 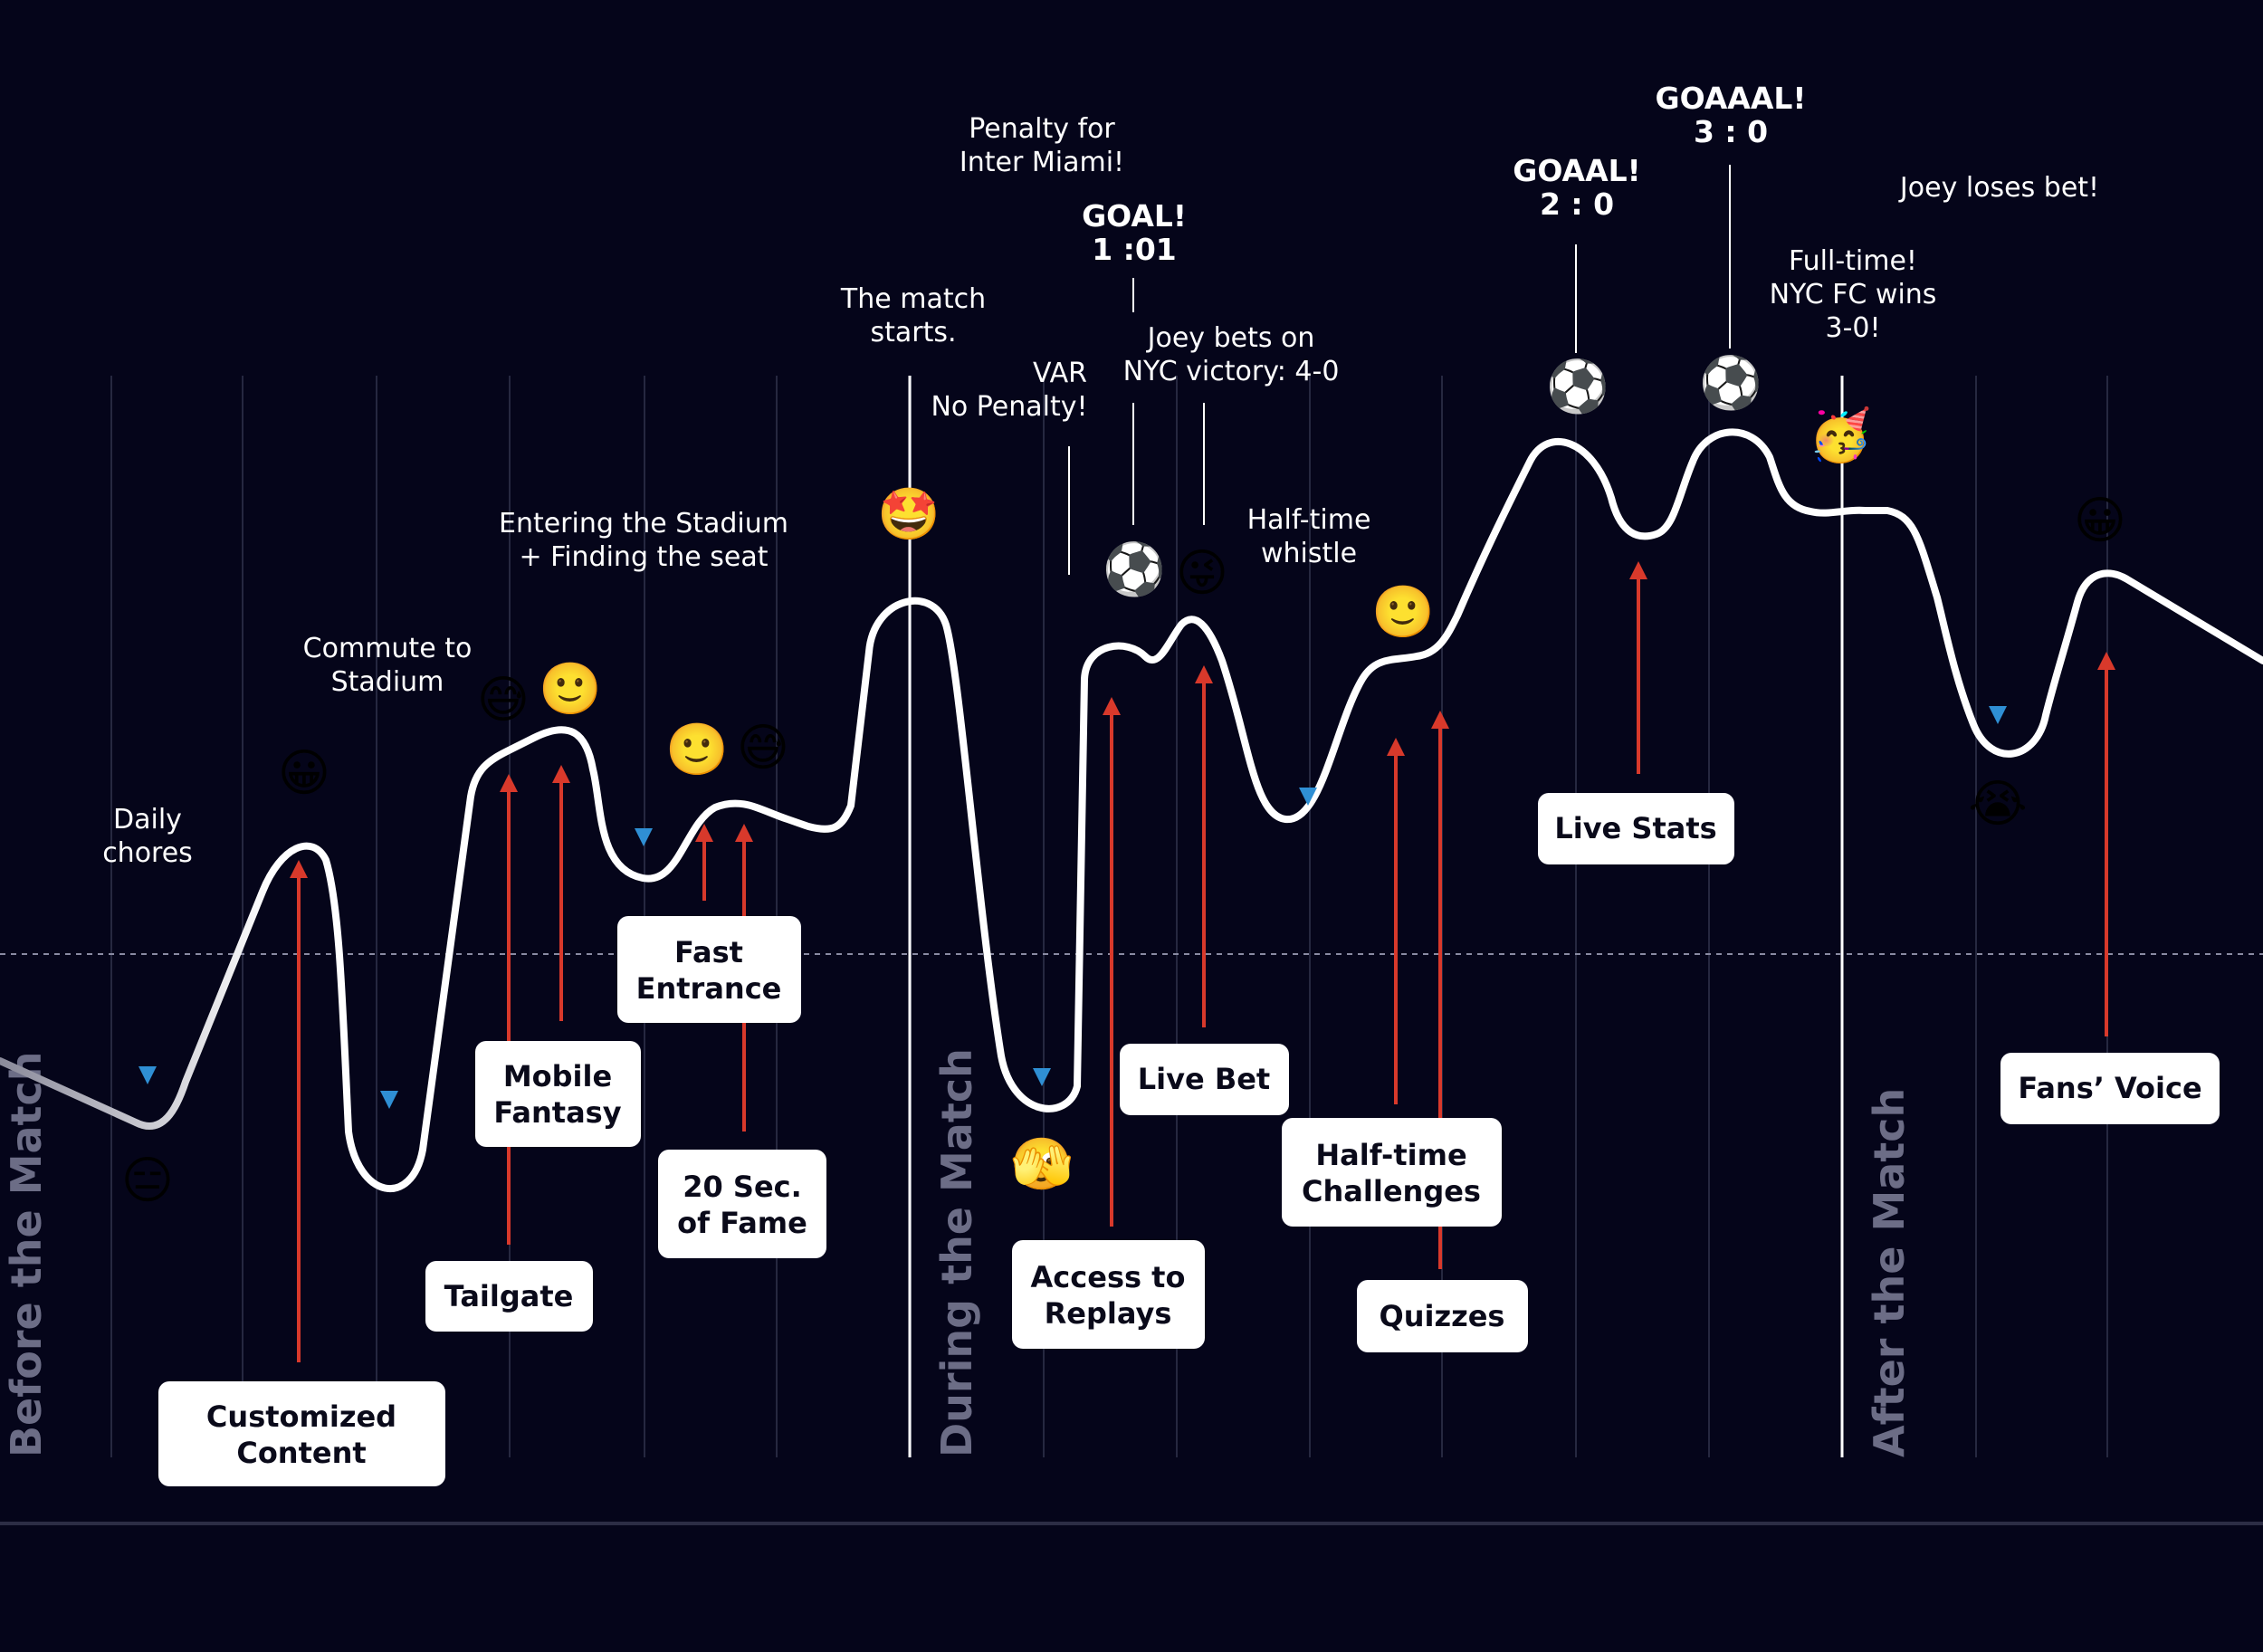 I want to click on svg-text:20 Sec.of Fame: 20 Sec. of Fame, so click(x=742, y=1205).